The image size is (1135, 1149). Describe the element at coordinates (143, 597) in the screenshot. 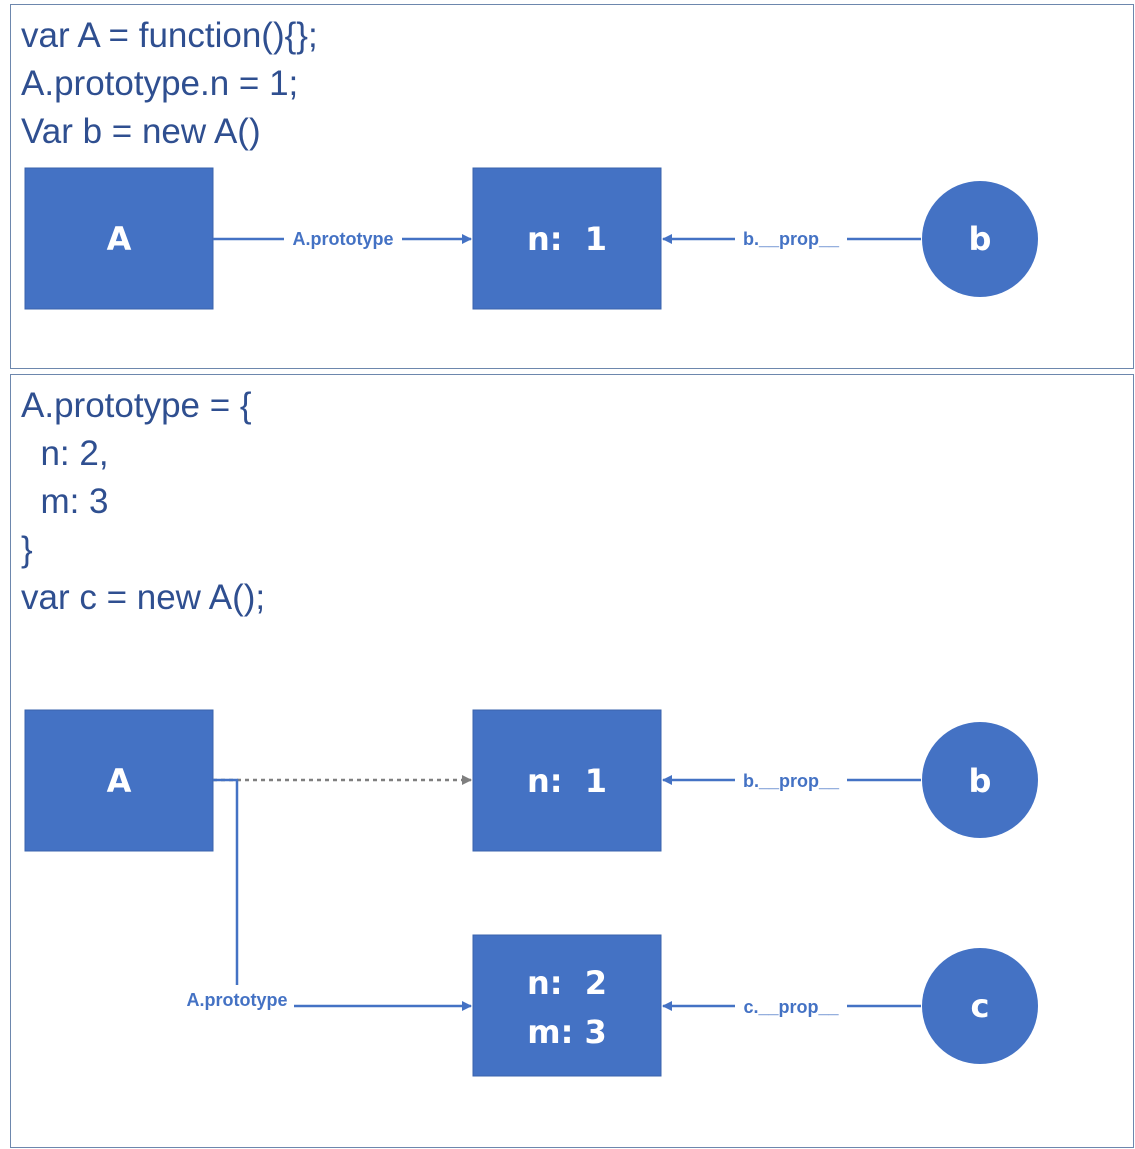

I see `code-line: var c = new A();` at that location.